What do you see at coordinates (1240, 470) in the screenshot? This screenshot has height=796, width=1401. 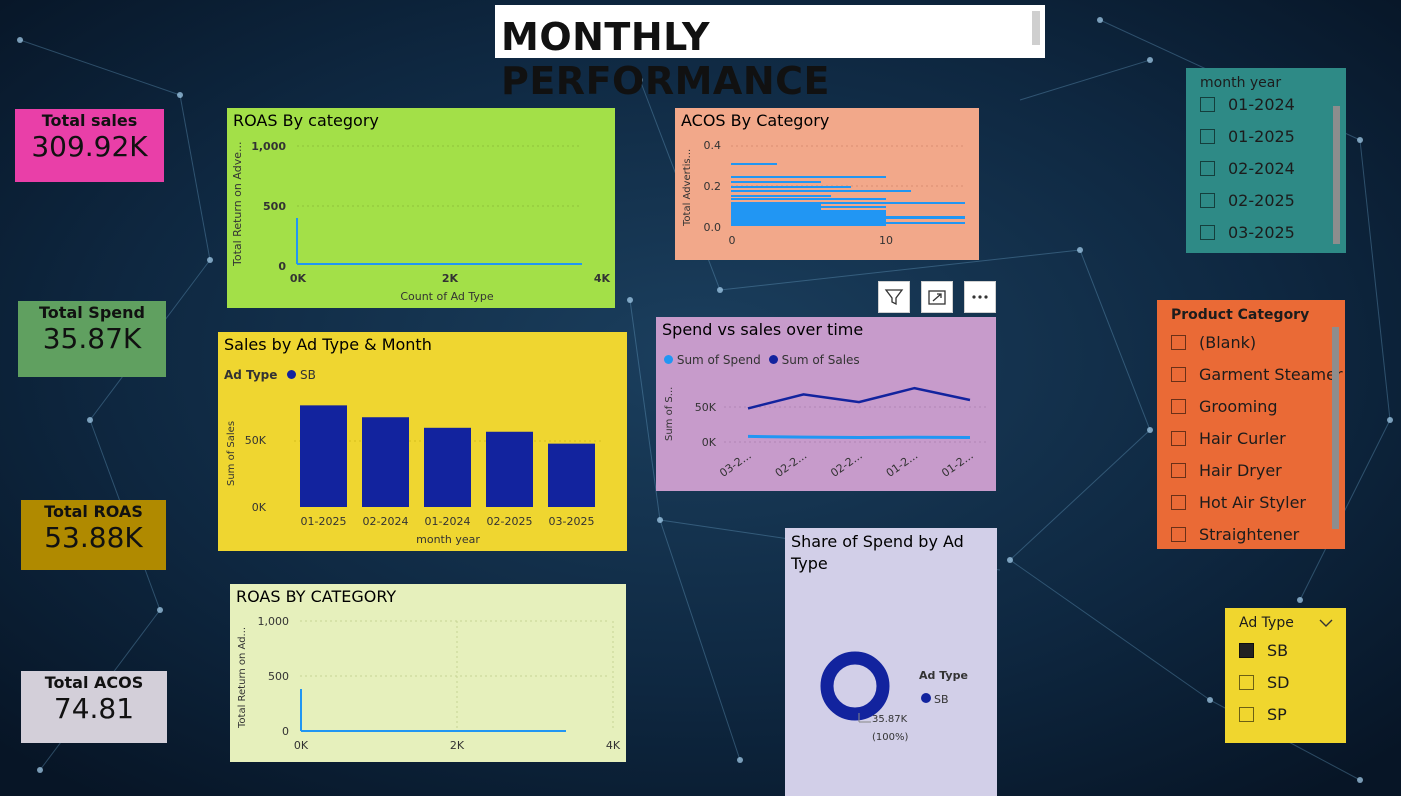 I see `slicer-item-label: Hair Dryer` at bounding box center [1240, 470].